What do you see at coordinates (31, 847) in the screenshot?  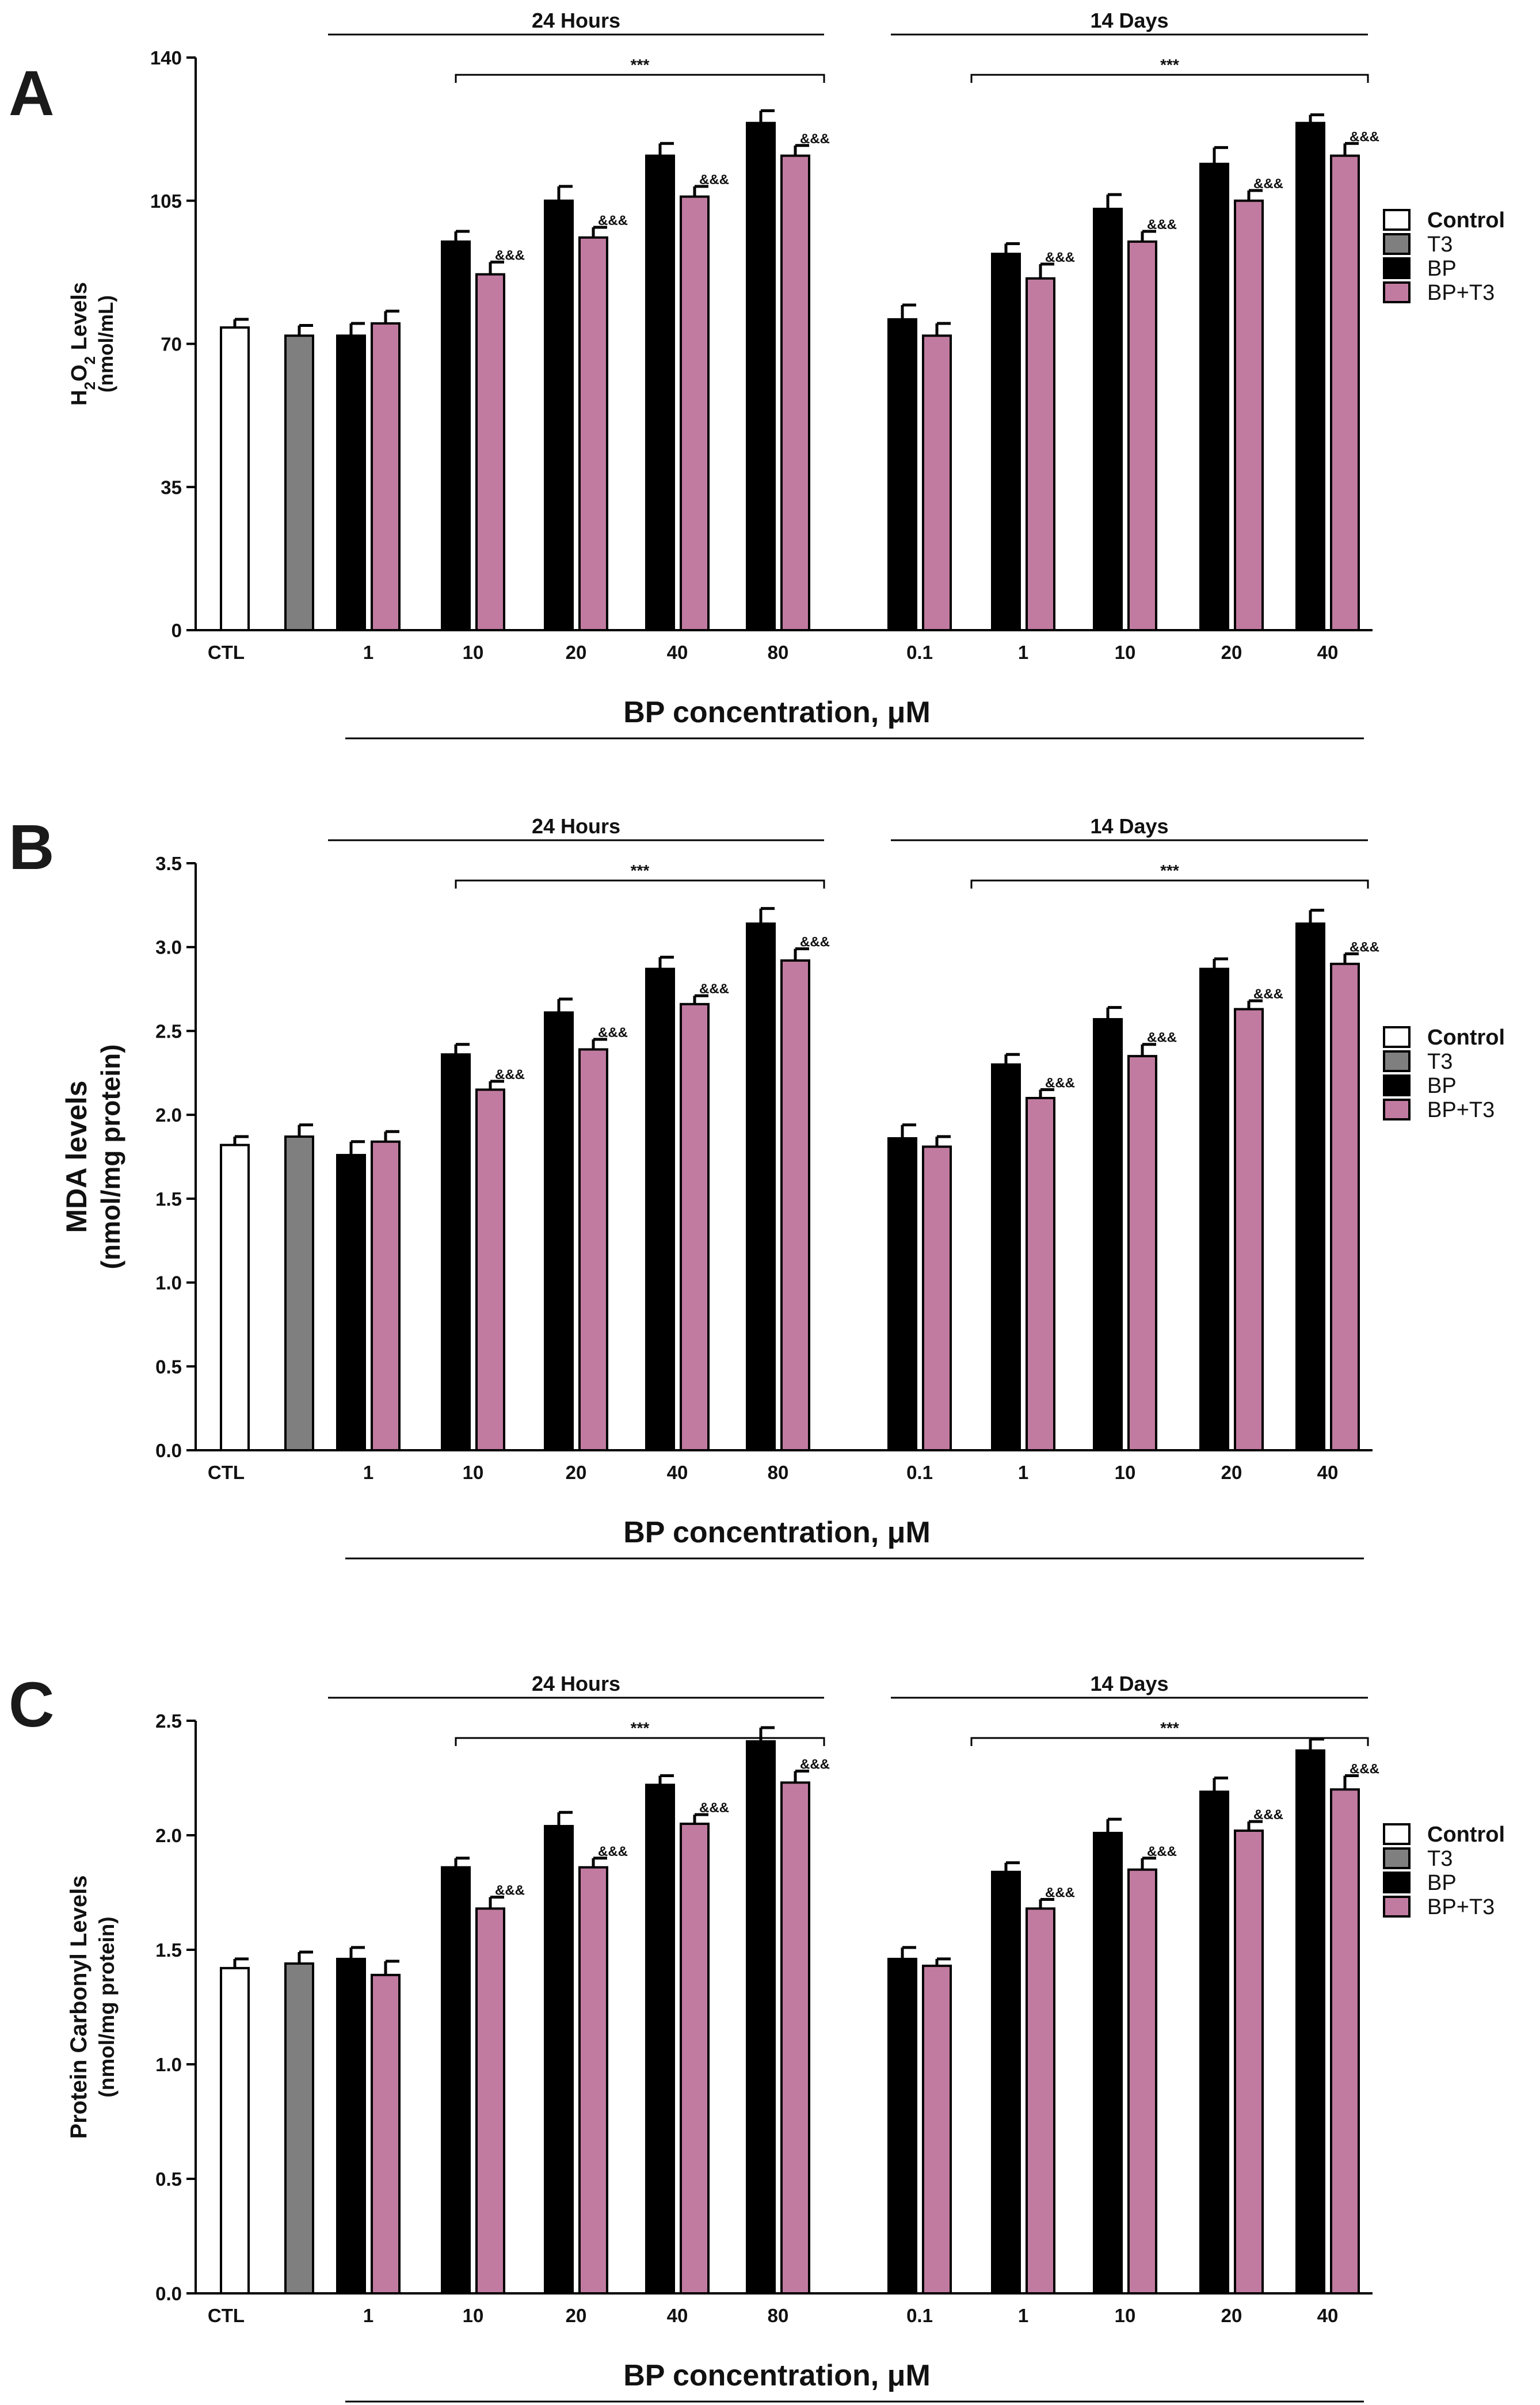 I see `panel-letter: B` at bounding box center [31, 847].